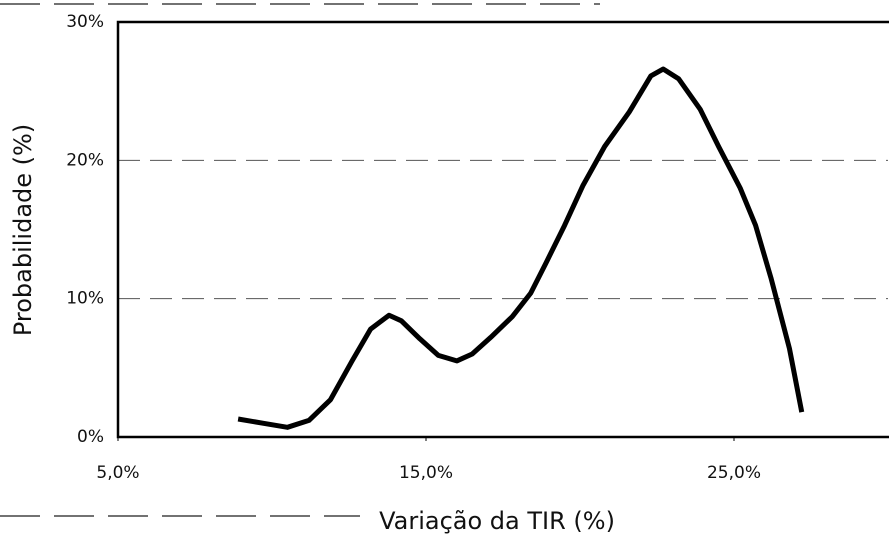  What do you see at coordinates (23, 230) in the screenshot?
I see `y-axis-label: Probabilidade (%)` at bounding box center [23, 230].